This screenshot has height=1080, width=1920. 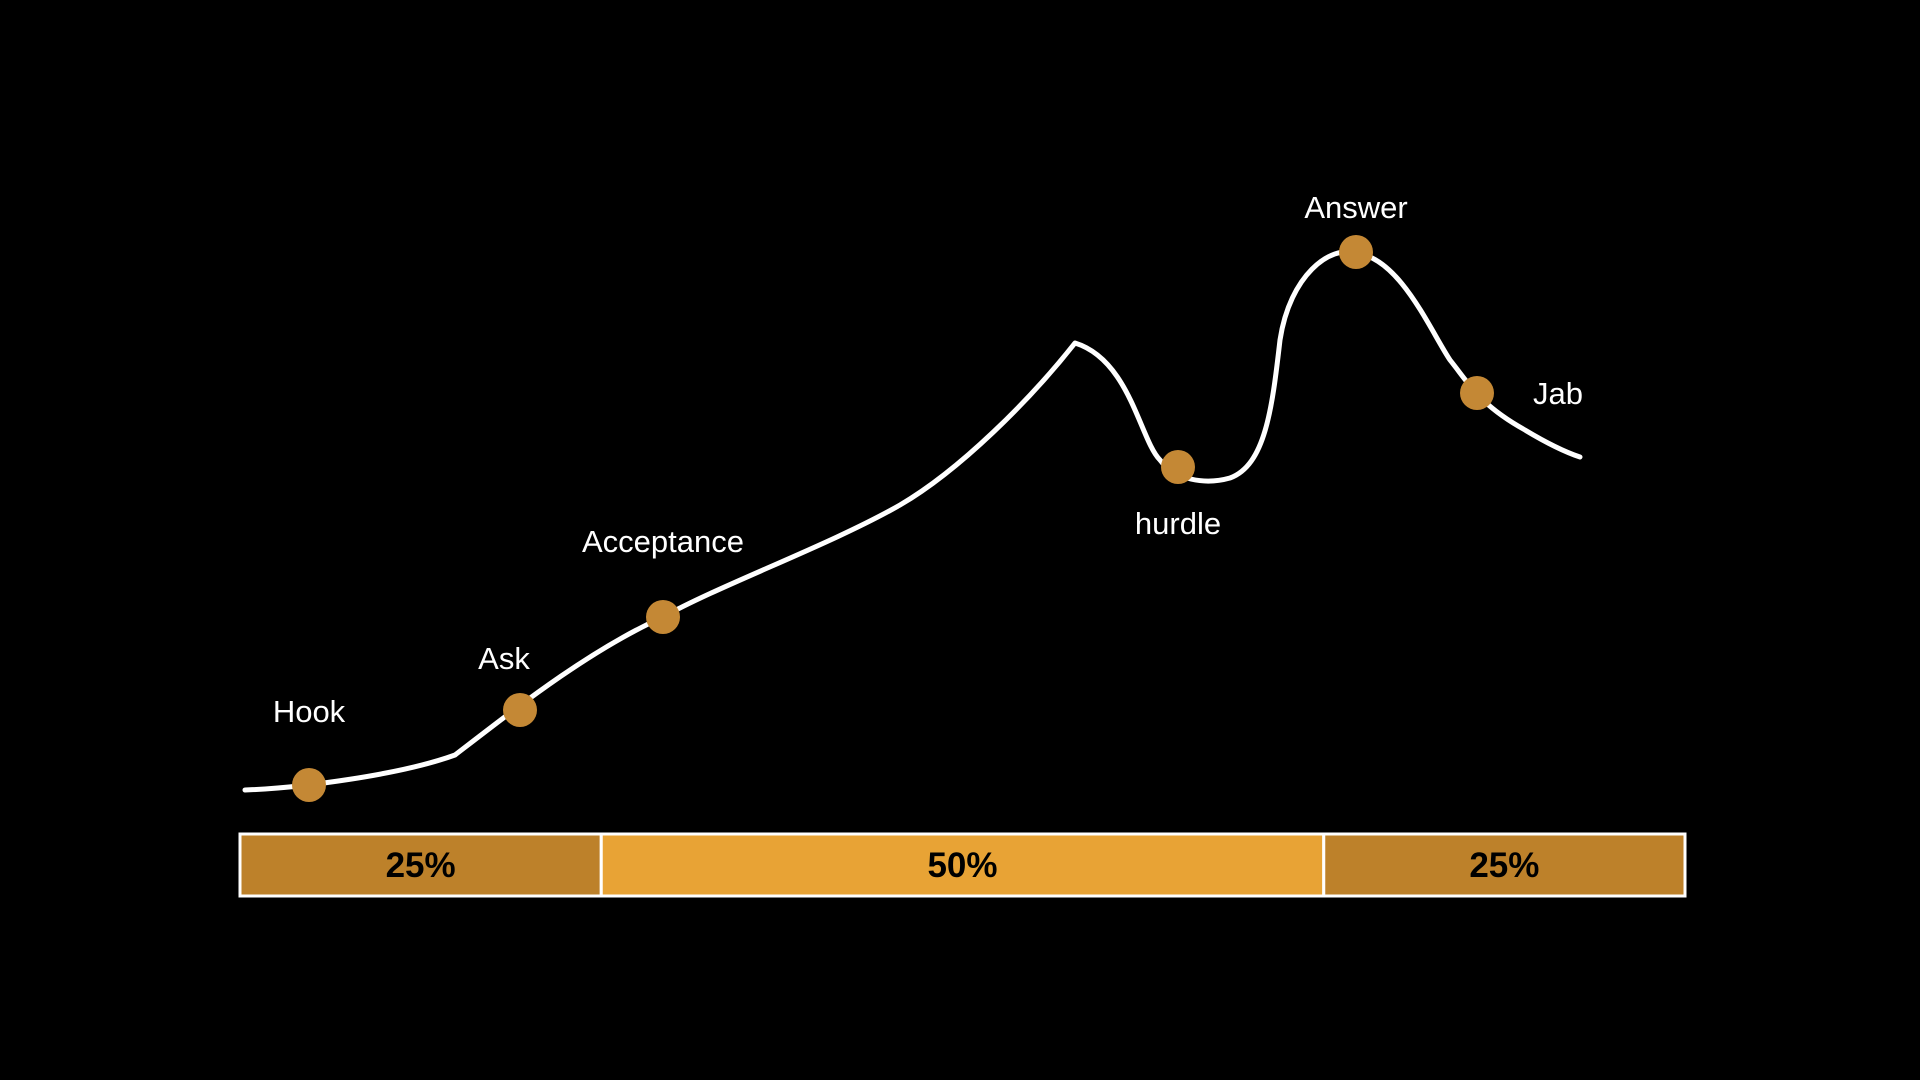 I want to click on stage-label-answer: Answer, so click(x=1355, y=207).